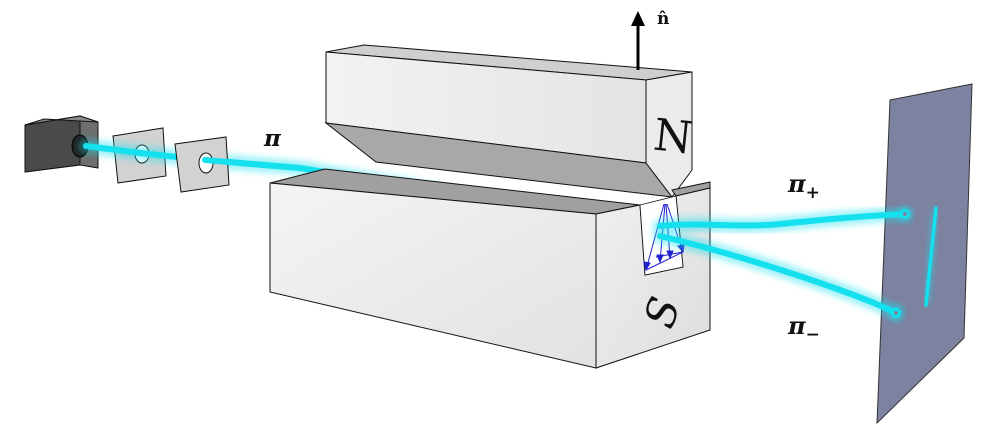 This screenshot has width=991, height=427. I want to click on split-beam-minus, so click(778, 274).